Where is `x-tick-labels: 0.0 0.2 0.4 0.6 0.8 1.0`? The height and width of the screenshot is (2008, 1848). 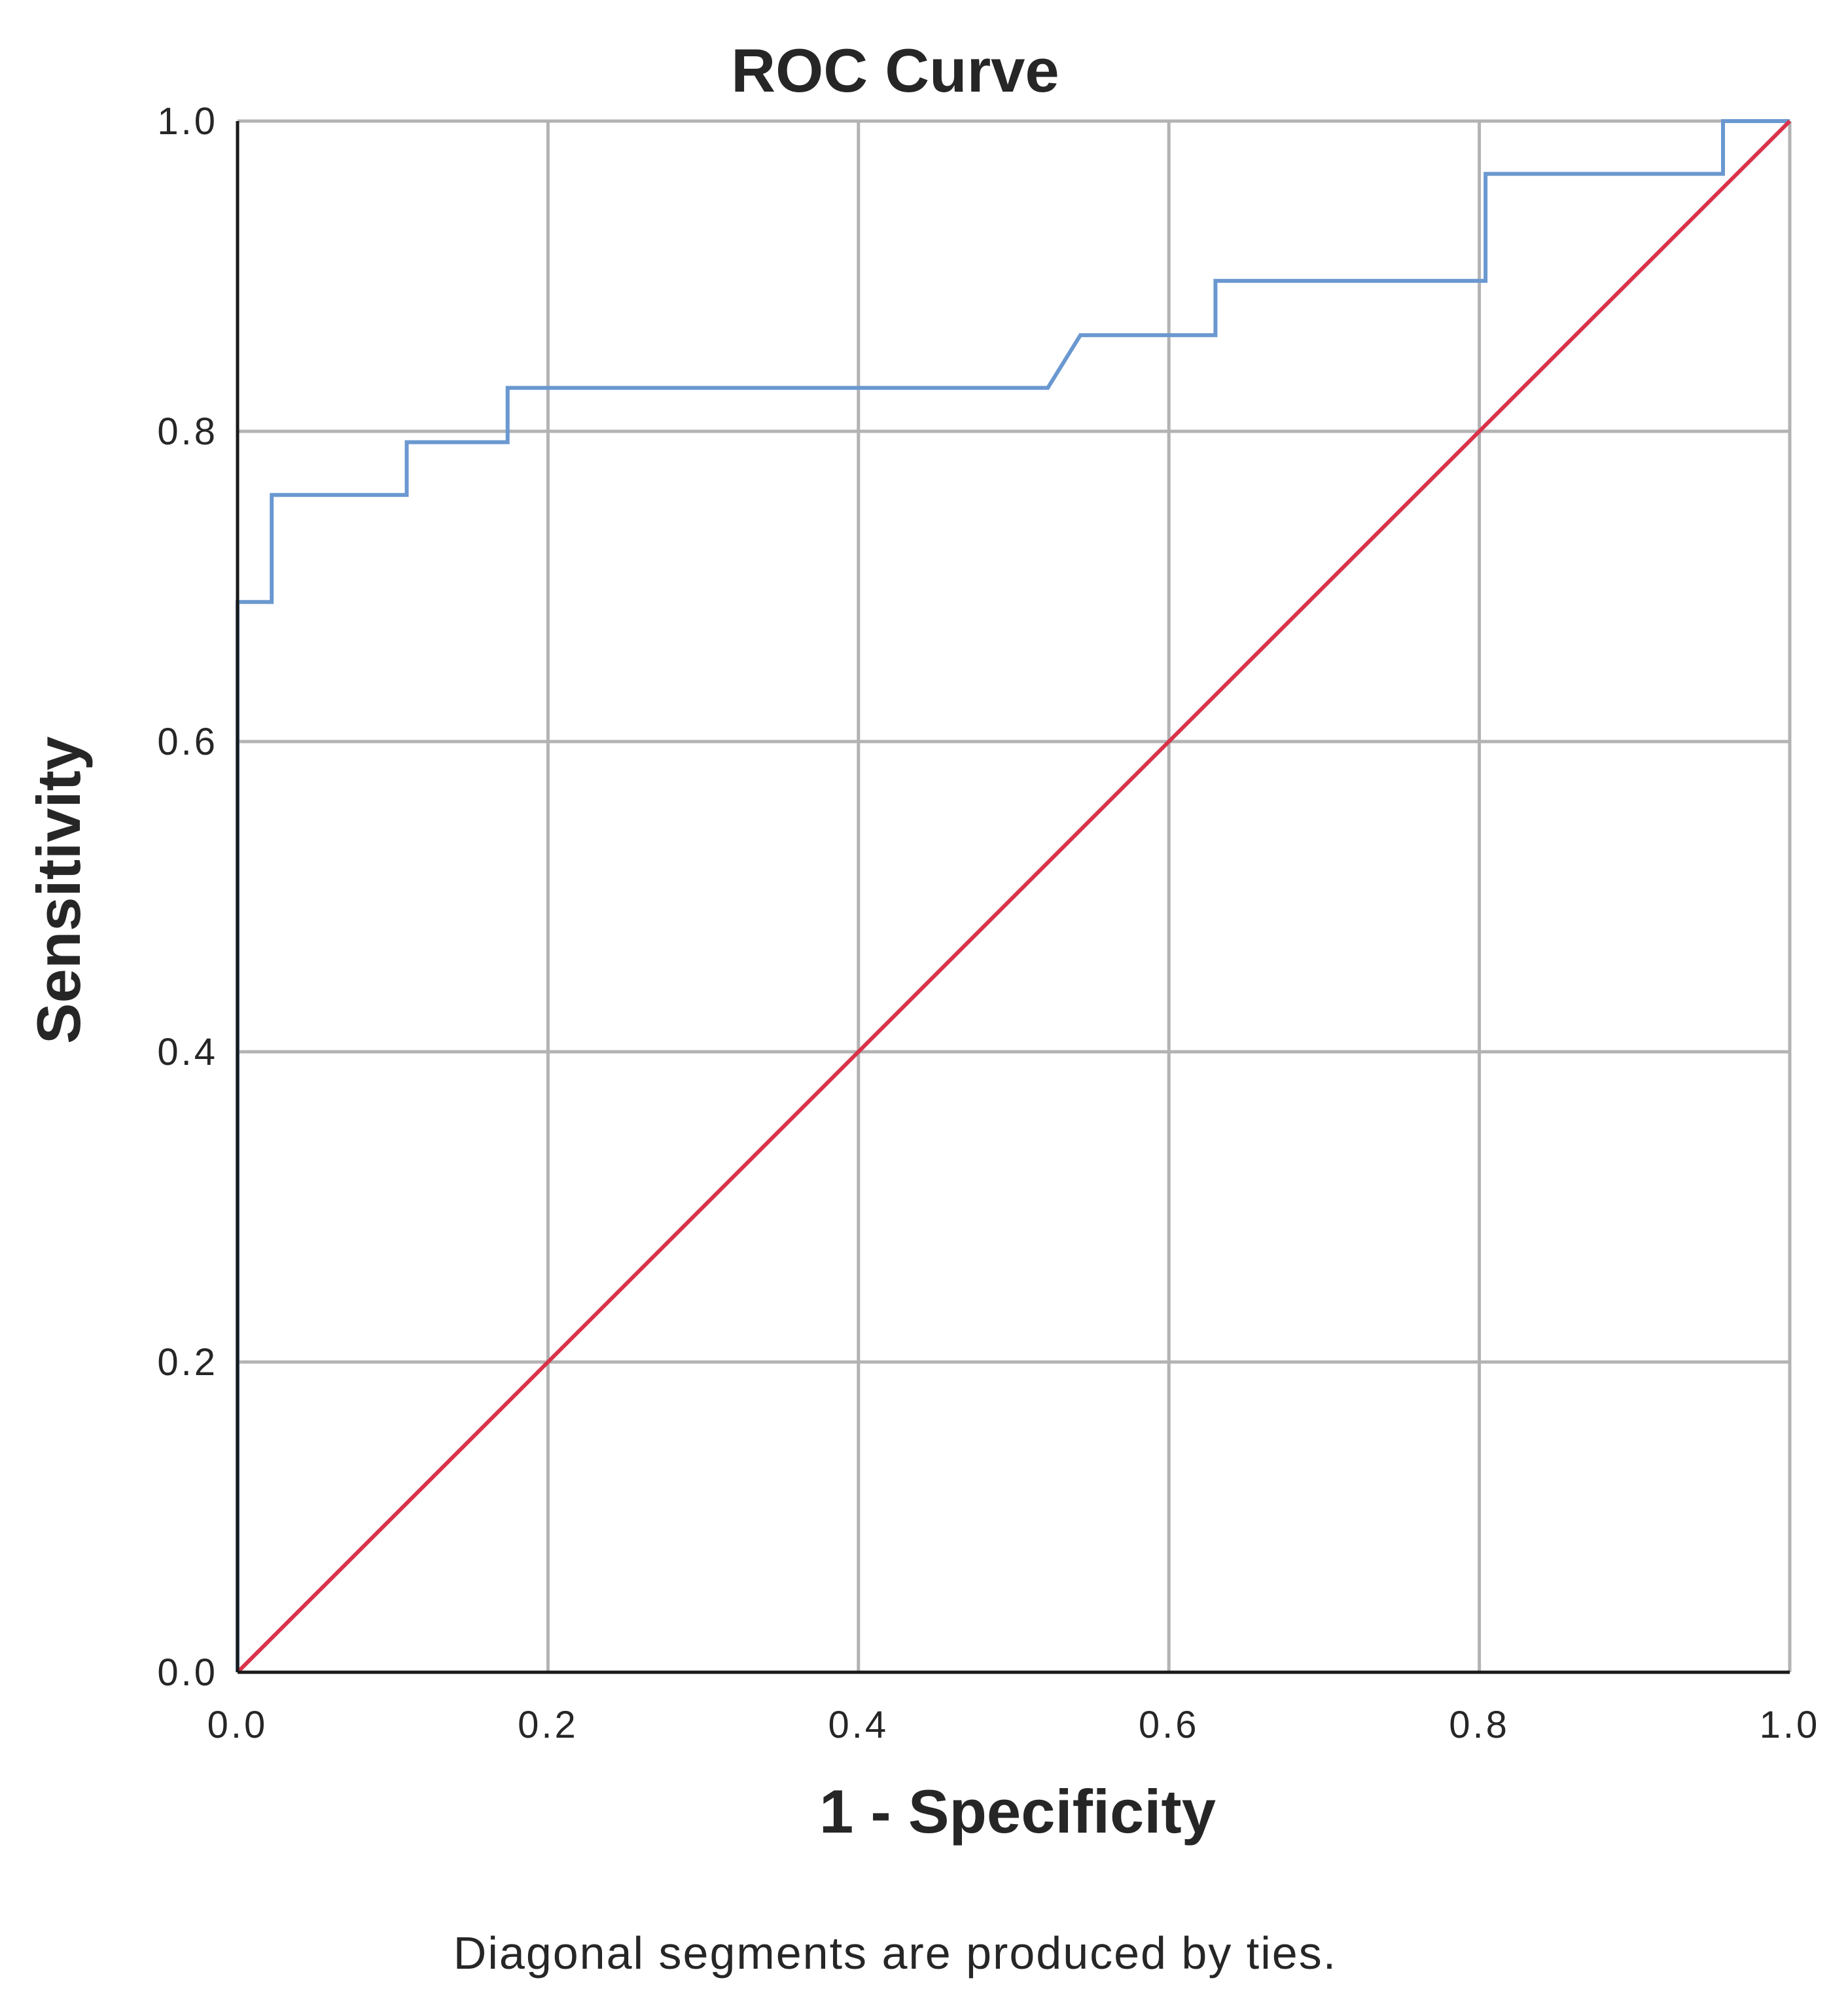 x-tick-labels: 0.0 0.2 0.4 0.6 0.8 1.0 is located at coordinates (1014, 1725).